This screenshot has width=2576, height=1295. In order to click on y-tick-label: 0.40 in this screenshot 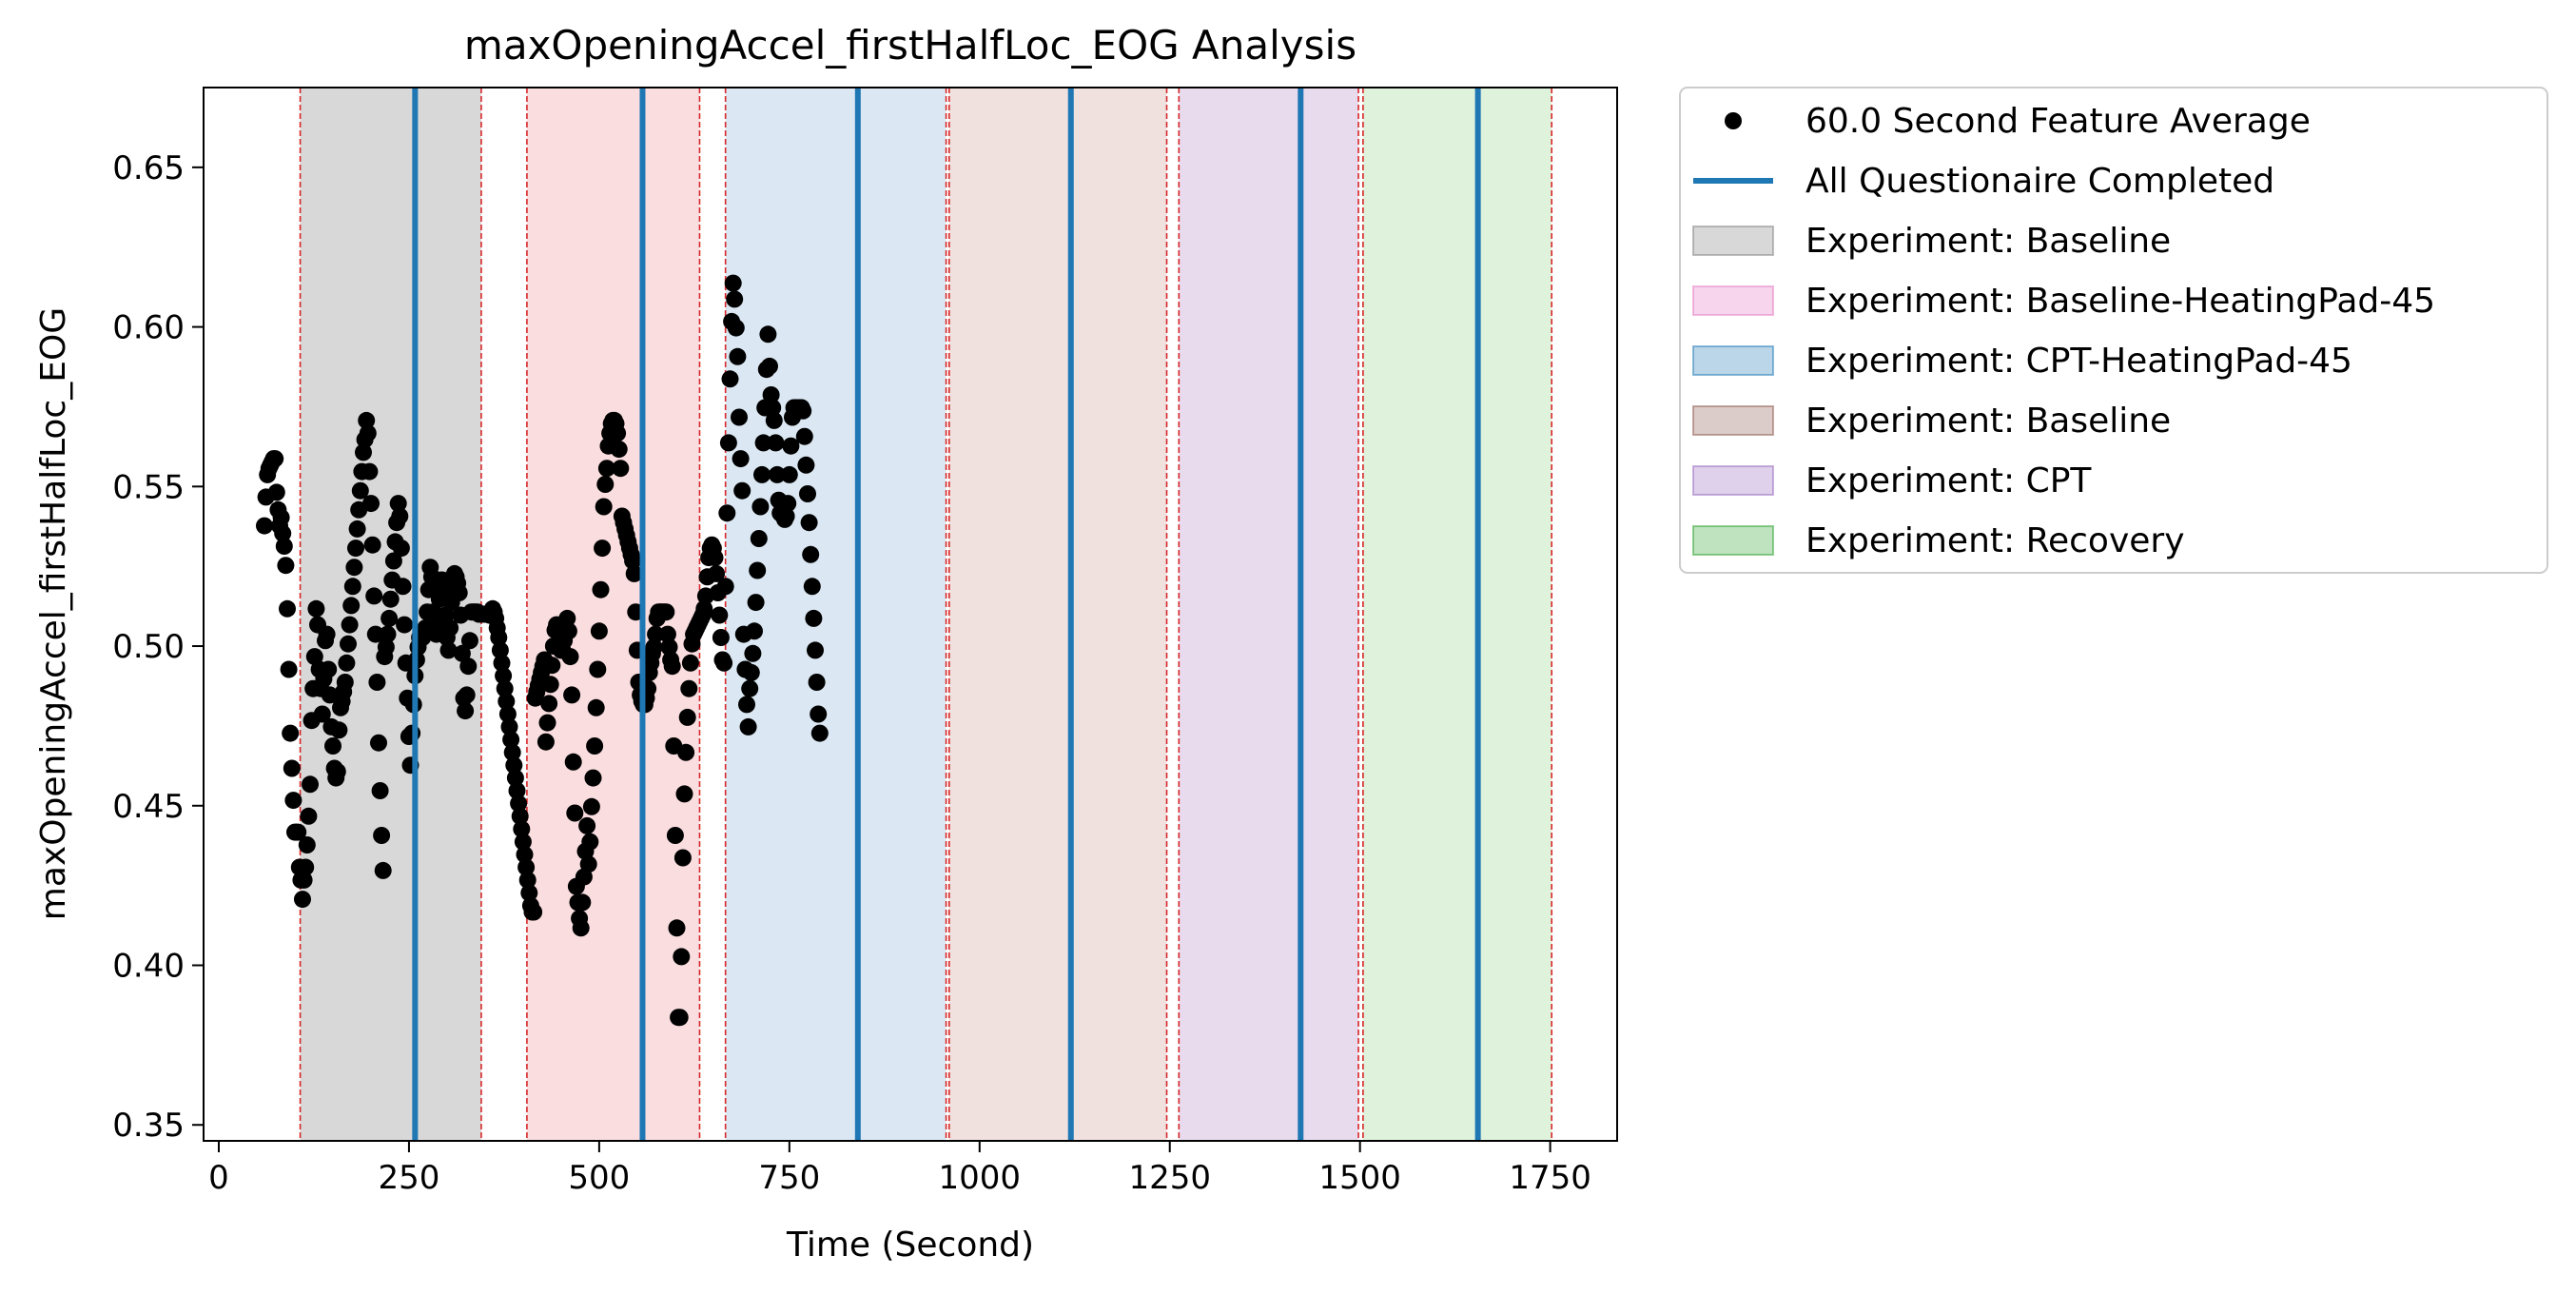, I will do `click(149, 967)`.